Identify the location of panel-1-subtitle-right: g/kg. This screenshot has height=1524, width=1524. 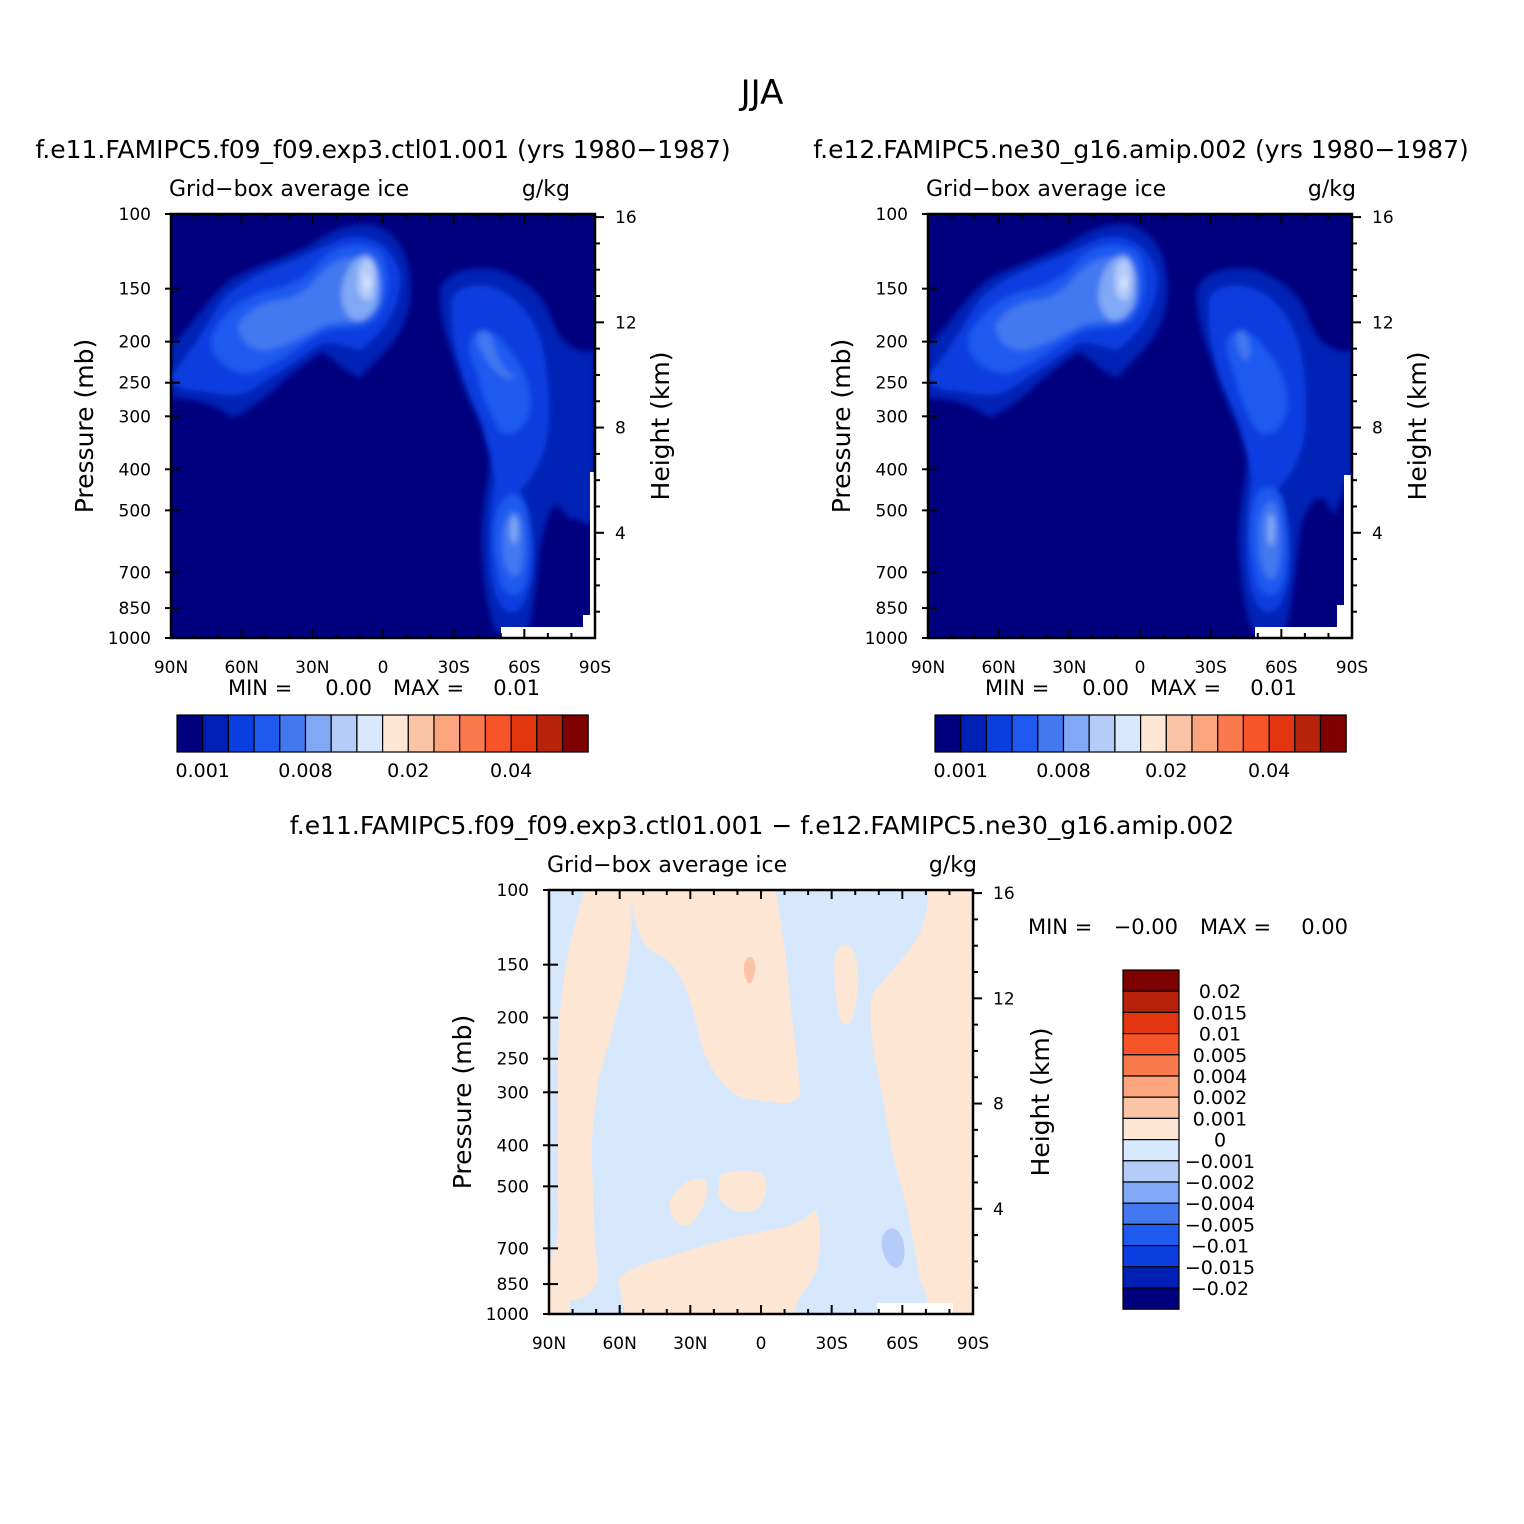
(546, 189).